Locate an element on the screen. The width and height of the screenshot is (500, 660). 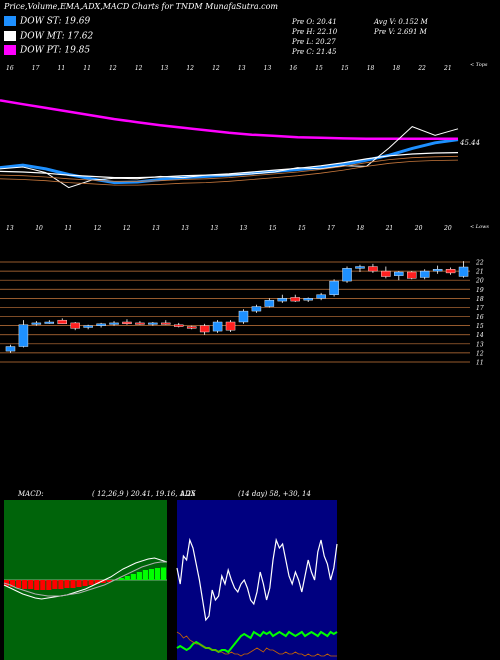
price-tick-label: 18 is located at coordinates (480, 299).